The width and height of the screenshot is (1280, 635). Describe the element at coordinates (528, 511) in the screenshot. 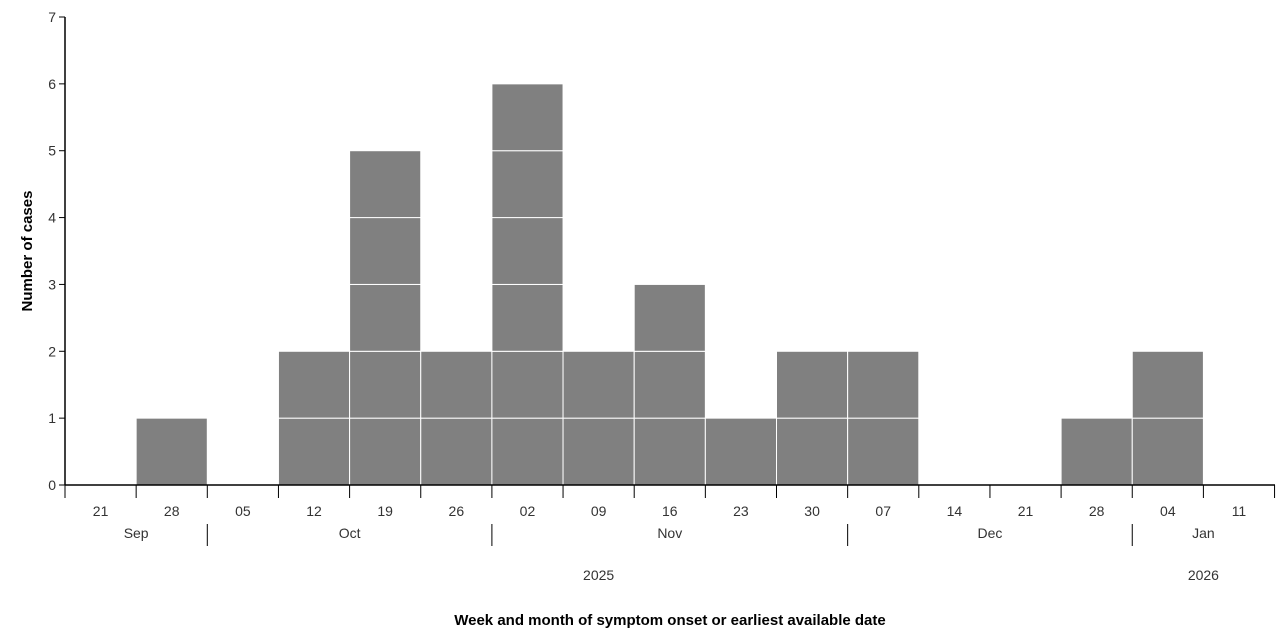

I see `x-tick-label-day: 02` at that location.